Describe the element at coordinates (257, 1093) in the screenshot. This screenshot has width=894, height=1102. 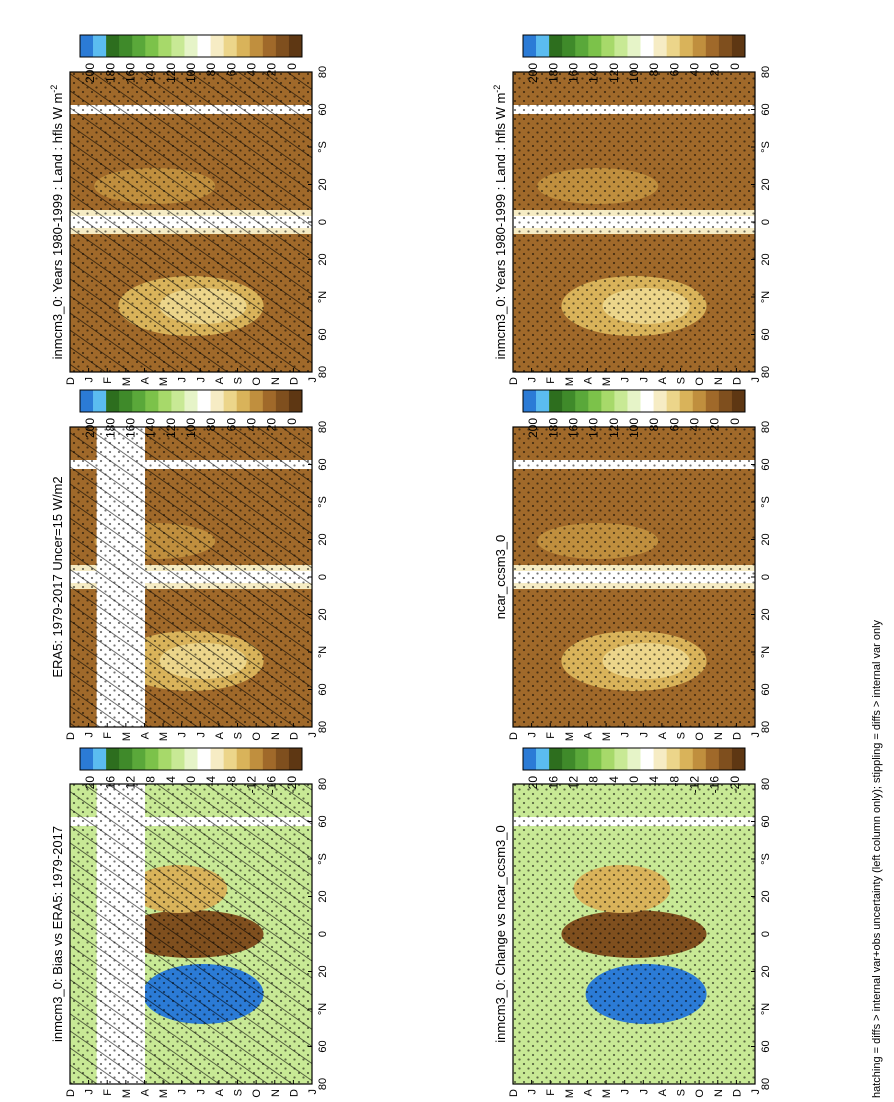
I see `month-tick-label: O` at that location.